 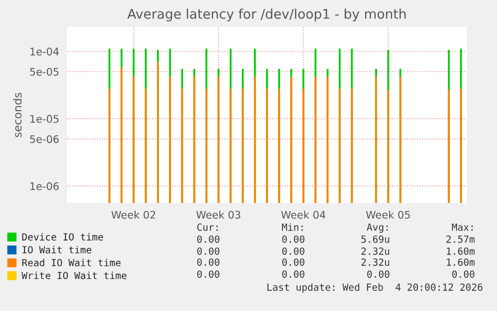 I want to click on text: Avg:, so click(x=377, y=228).